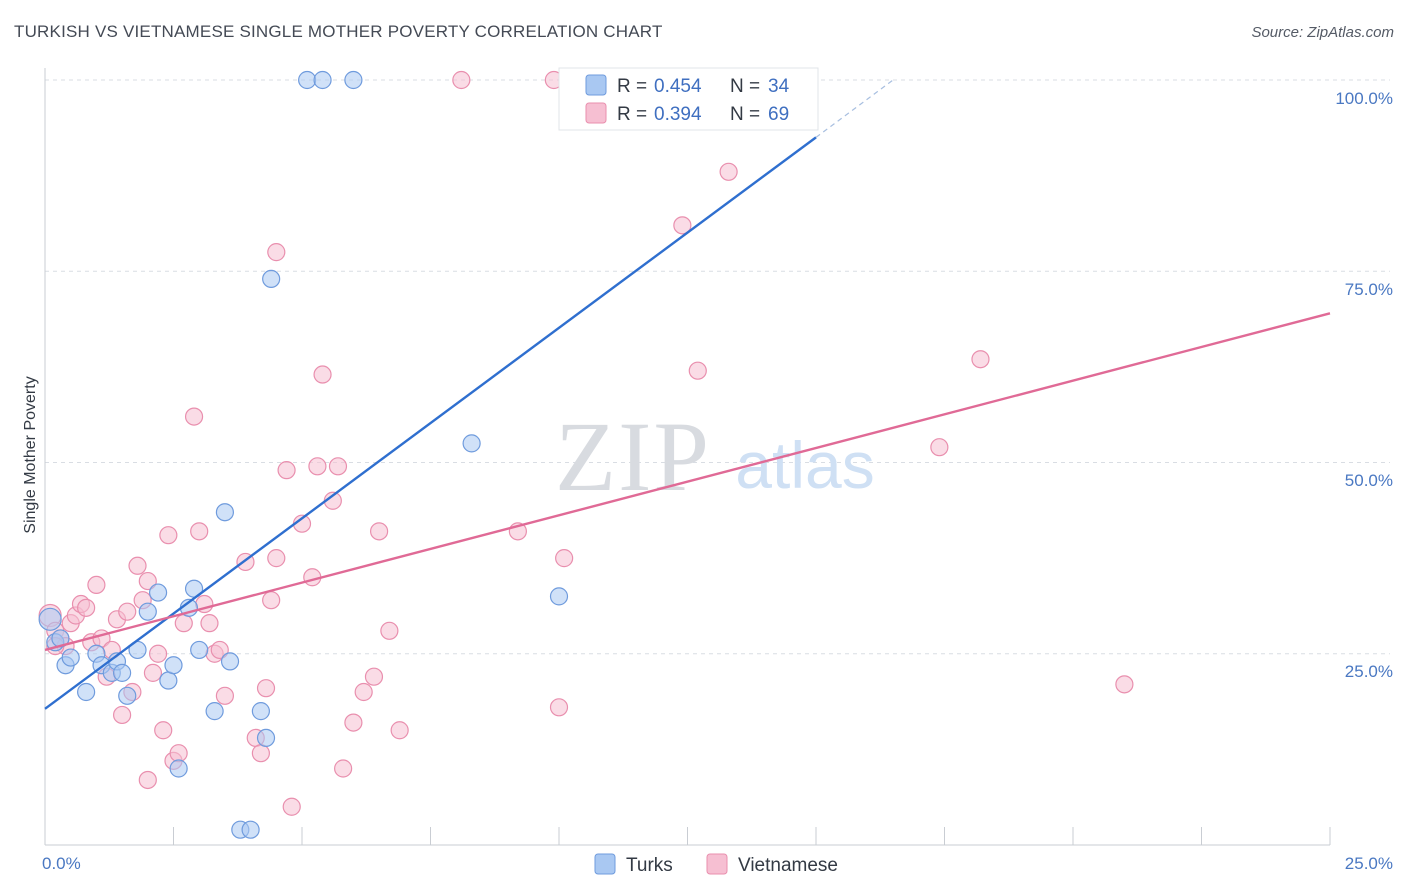  Describe the element at coordinates (1369, 863) in the screenshot. I see `x-tick-label-max: 25.0%` at that location.